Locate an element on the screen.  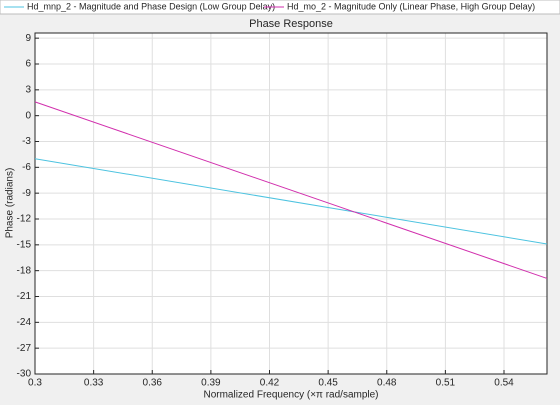
y-tick-label: 9 is located at coordinates (28, 38).